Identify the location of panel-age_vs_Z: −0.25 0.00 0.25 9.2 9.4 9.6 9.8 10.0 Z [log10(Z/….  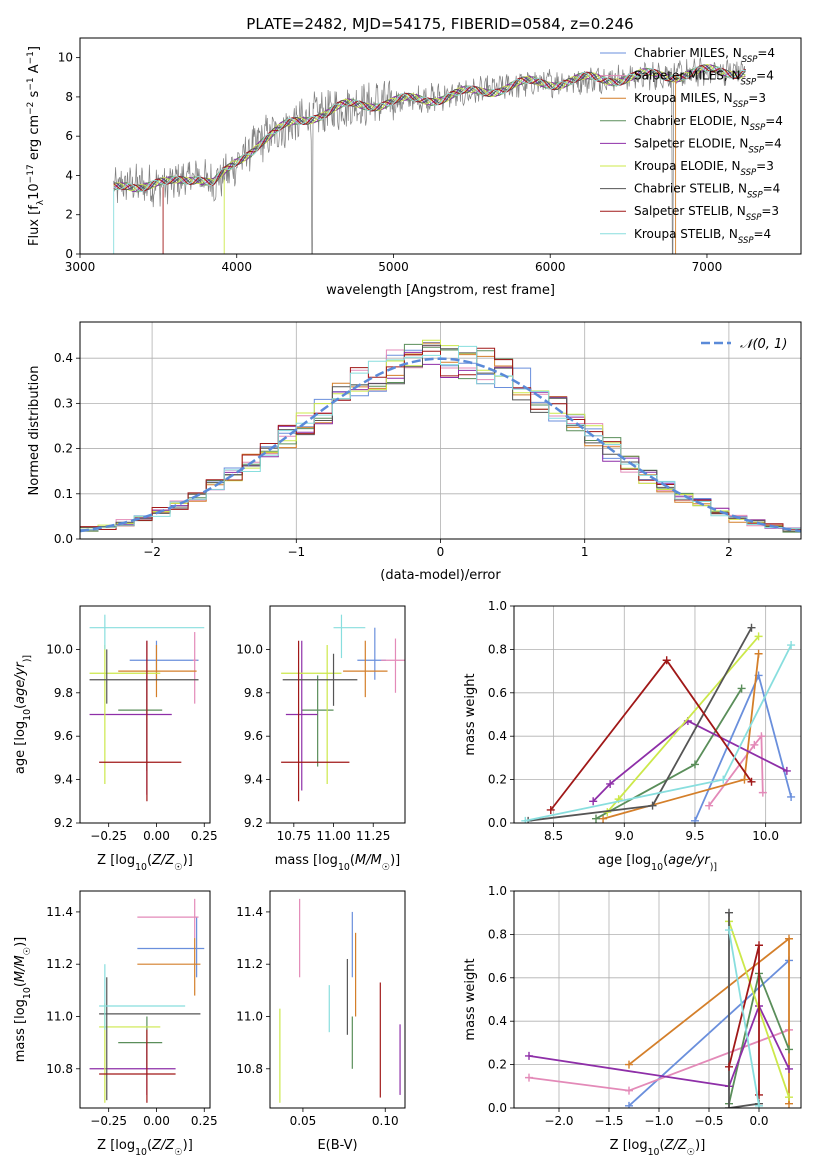
(115, 739).